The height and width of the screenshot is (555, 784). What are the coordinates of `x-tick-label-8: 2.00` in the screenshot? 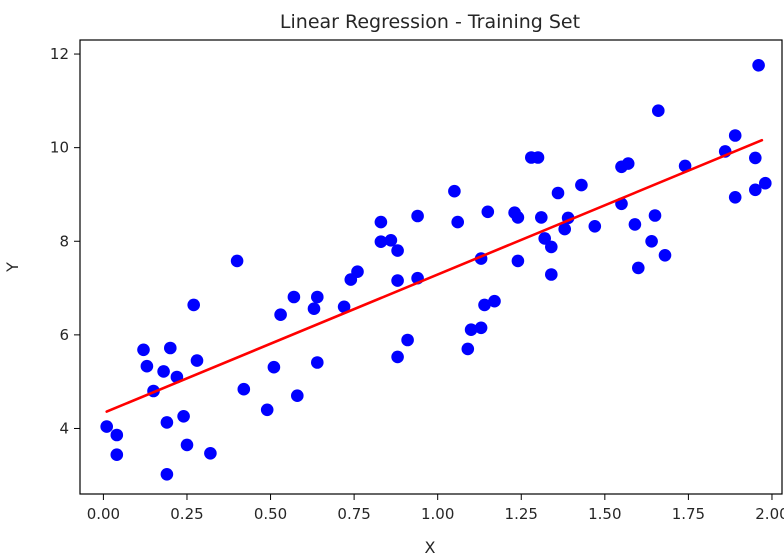 It's located at (769, 514).